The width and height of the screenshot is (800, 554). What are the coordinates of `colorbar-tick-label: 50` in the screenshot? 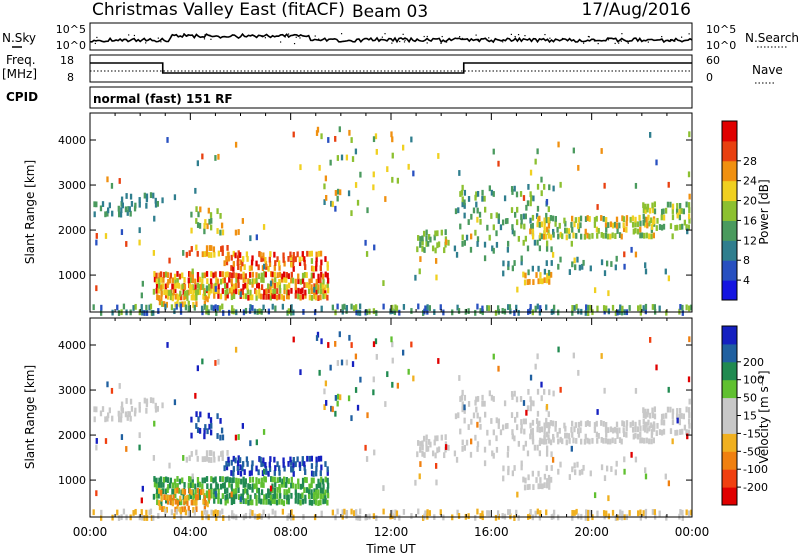 It's located at (750, 398).